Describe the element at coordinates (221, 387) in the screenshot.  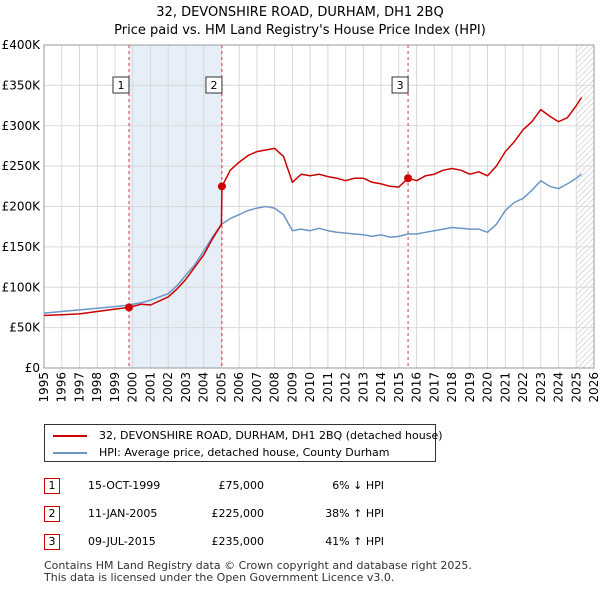
I see `x-tick-label: 2005` at that location.